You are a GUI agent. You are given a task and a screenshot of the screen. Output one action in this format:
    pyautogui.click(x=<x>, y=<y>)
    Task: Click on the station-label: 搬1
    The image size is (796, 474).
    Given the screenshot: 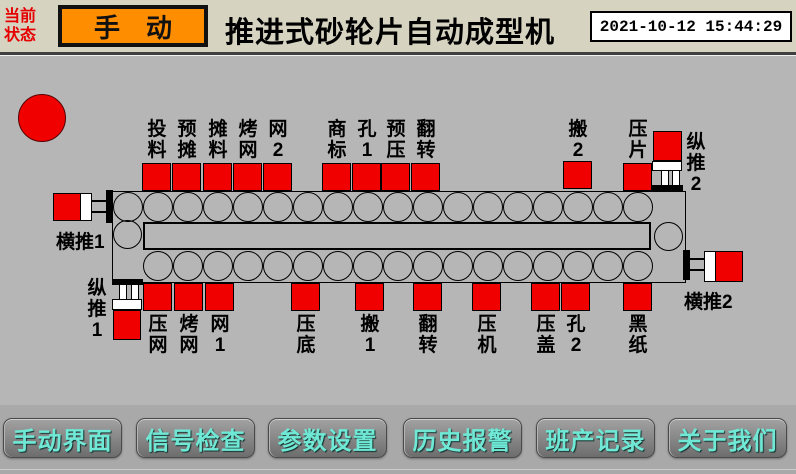 What is the action you would take?
    pyautogui.click(x=370, y=335)
    